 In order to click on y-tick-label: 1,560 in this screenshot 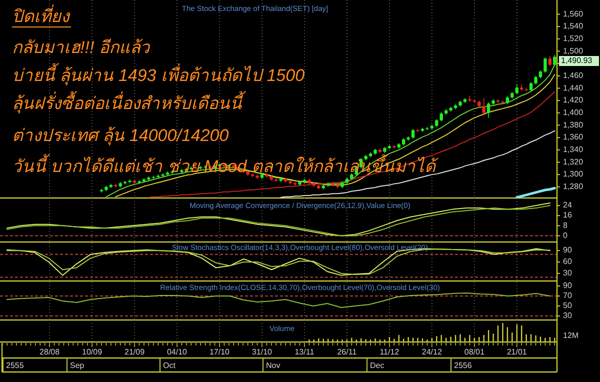, I will do `click(573, 13)`.